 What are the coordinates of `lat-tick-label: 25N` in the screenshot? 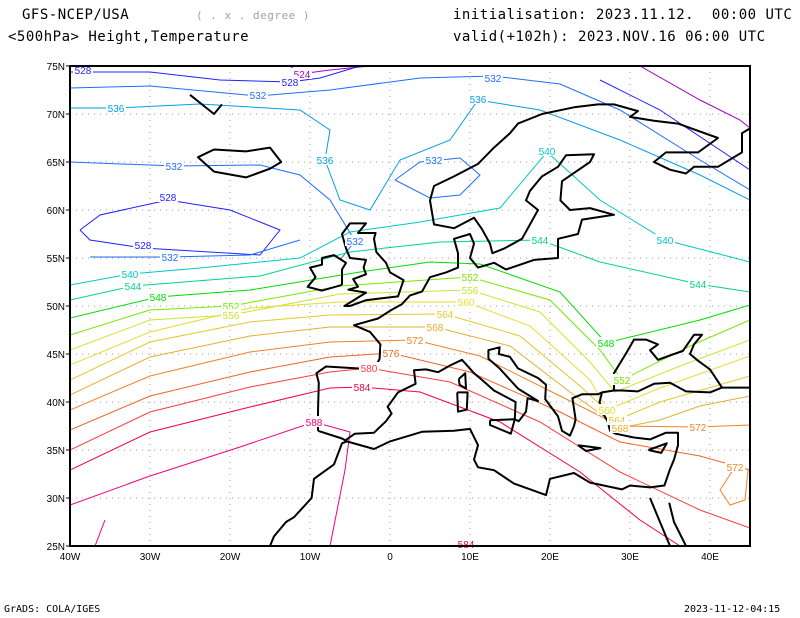 It's located at (56, 547).